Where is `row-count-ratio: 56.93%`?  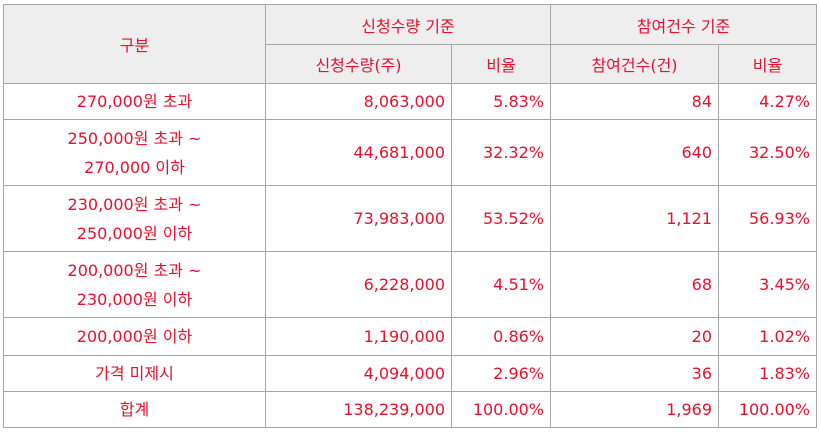
row-count-ratio: 56.93% is located at coordinates (767, 218).